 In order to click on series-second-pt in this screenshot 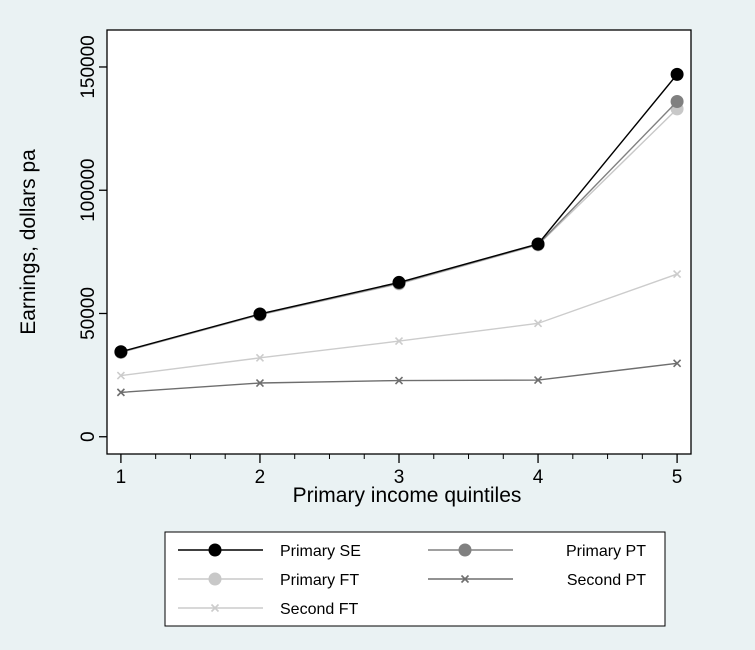, I will do `click(399, 378)`.